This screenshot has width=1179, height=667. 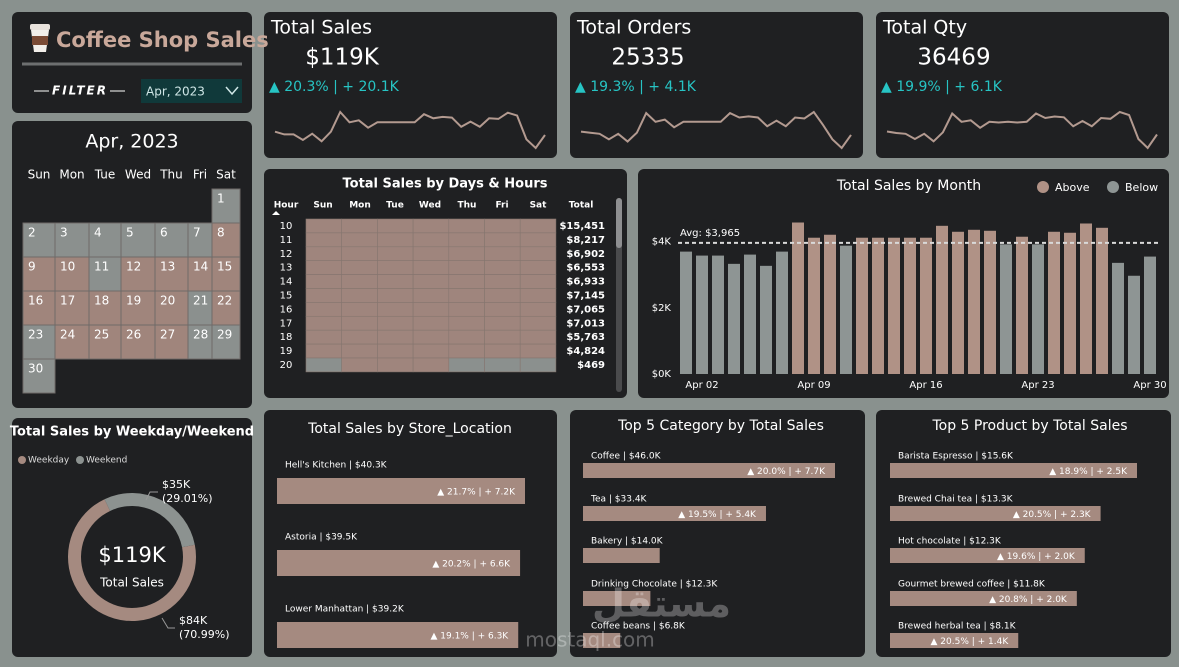 I want to click on filter-dropdown, so click(x=191, y=91).